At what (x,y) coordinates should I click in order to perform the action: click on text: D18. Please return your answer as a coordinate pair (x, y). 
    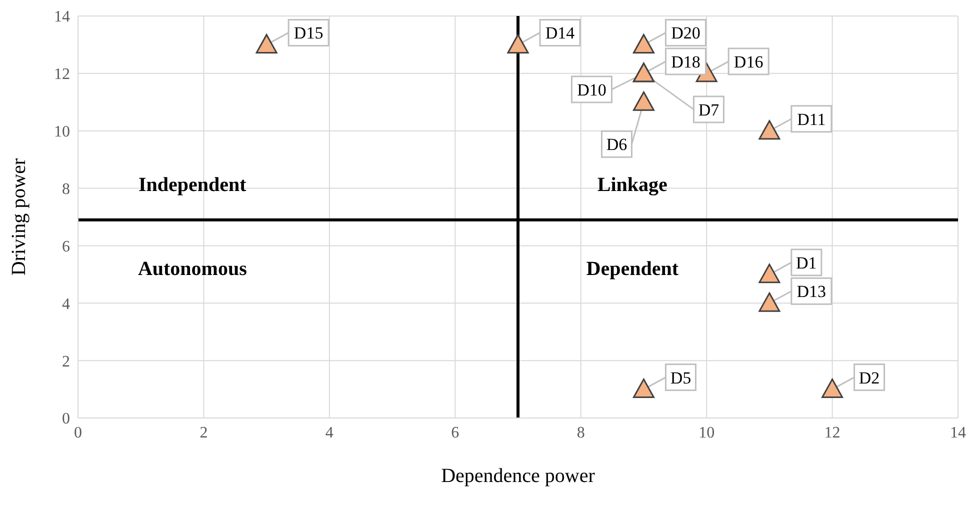
    Looking at the image, I should click on (685, 62).